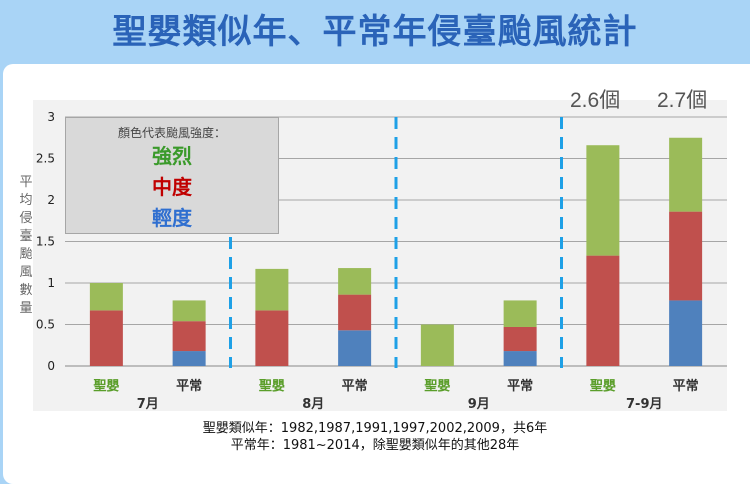  Describe the element at coordinates (51, 283) in the screenshot. I see `y-tick-label: 1` at that location.